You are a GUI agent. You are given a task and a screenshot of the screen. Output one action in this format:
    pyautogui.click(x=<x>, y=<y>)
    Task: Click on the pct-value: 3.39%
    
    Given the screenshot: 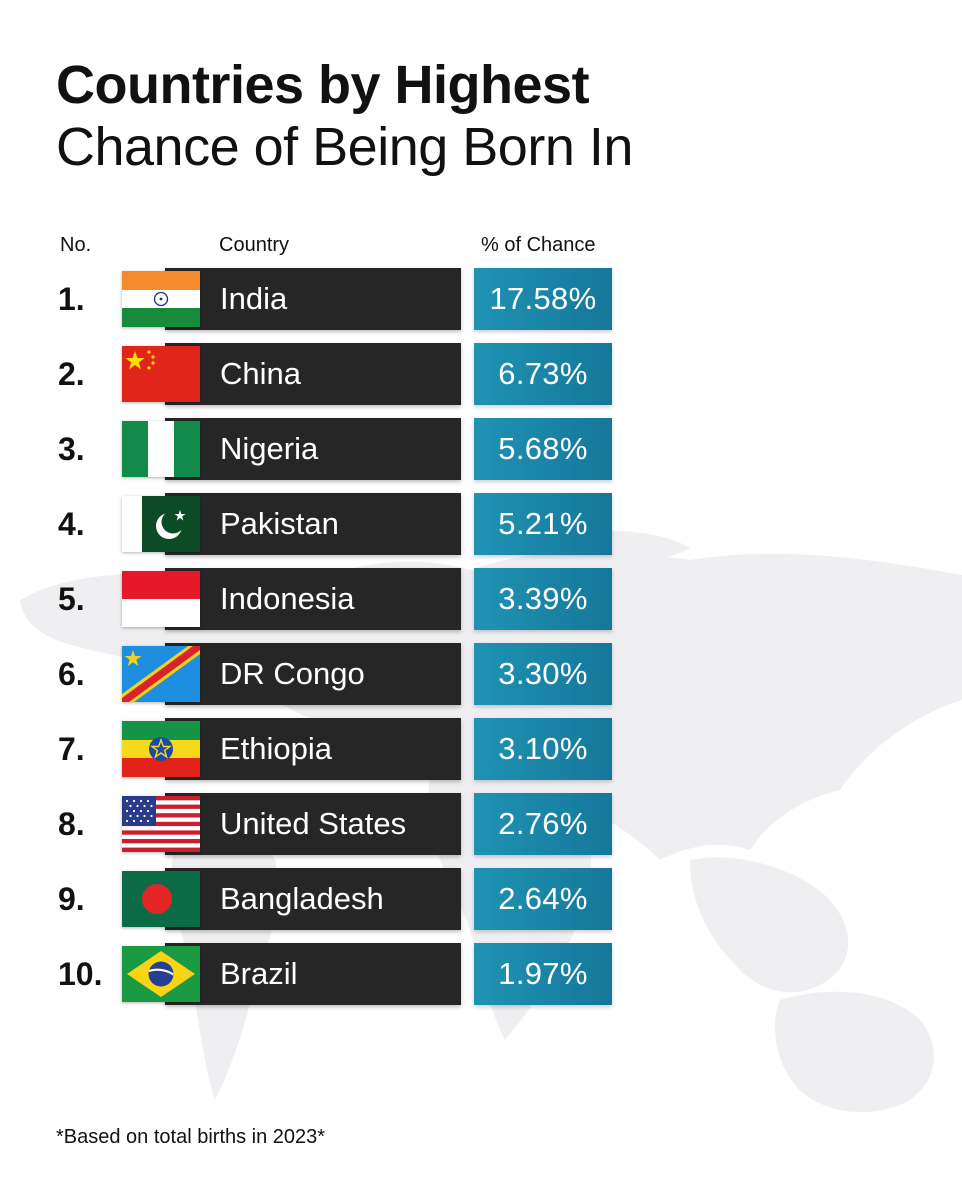 What is the action you would take?
    pyautogui.click(x=543, y=598)
    